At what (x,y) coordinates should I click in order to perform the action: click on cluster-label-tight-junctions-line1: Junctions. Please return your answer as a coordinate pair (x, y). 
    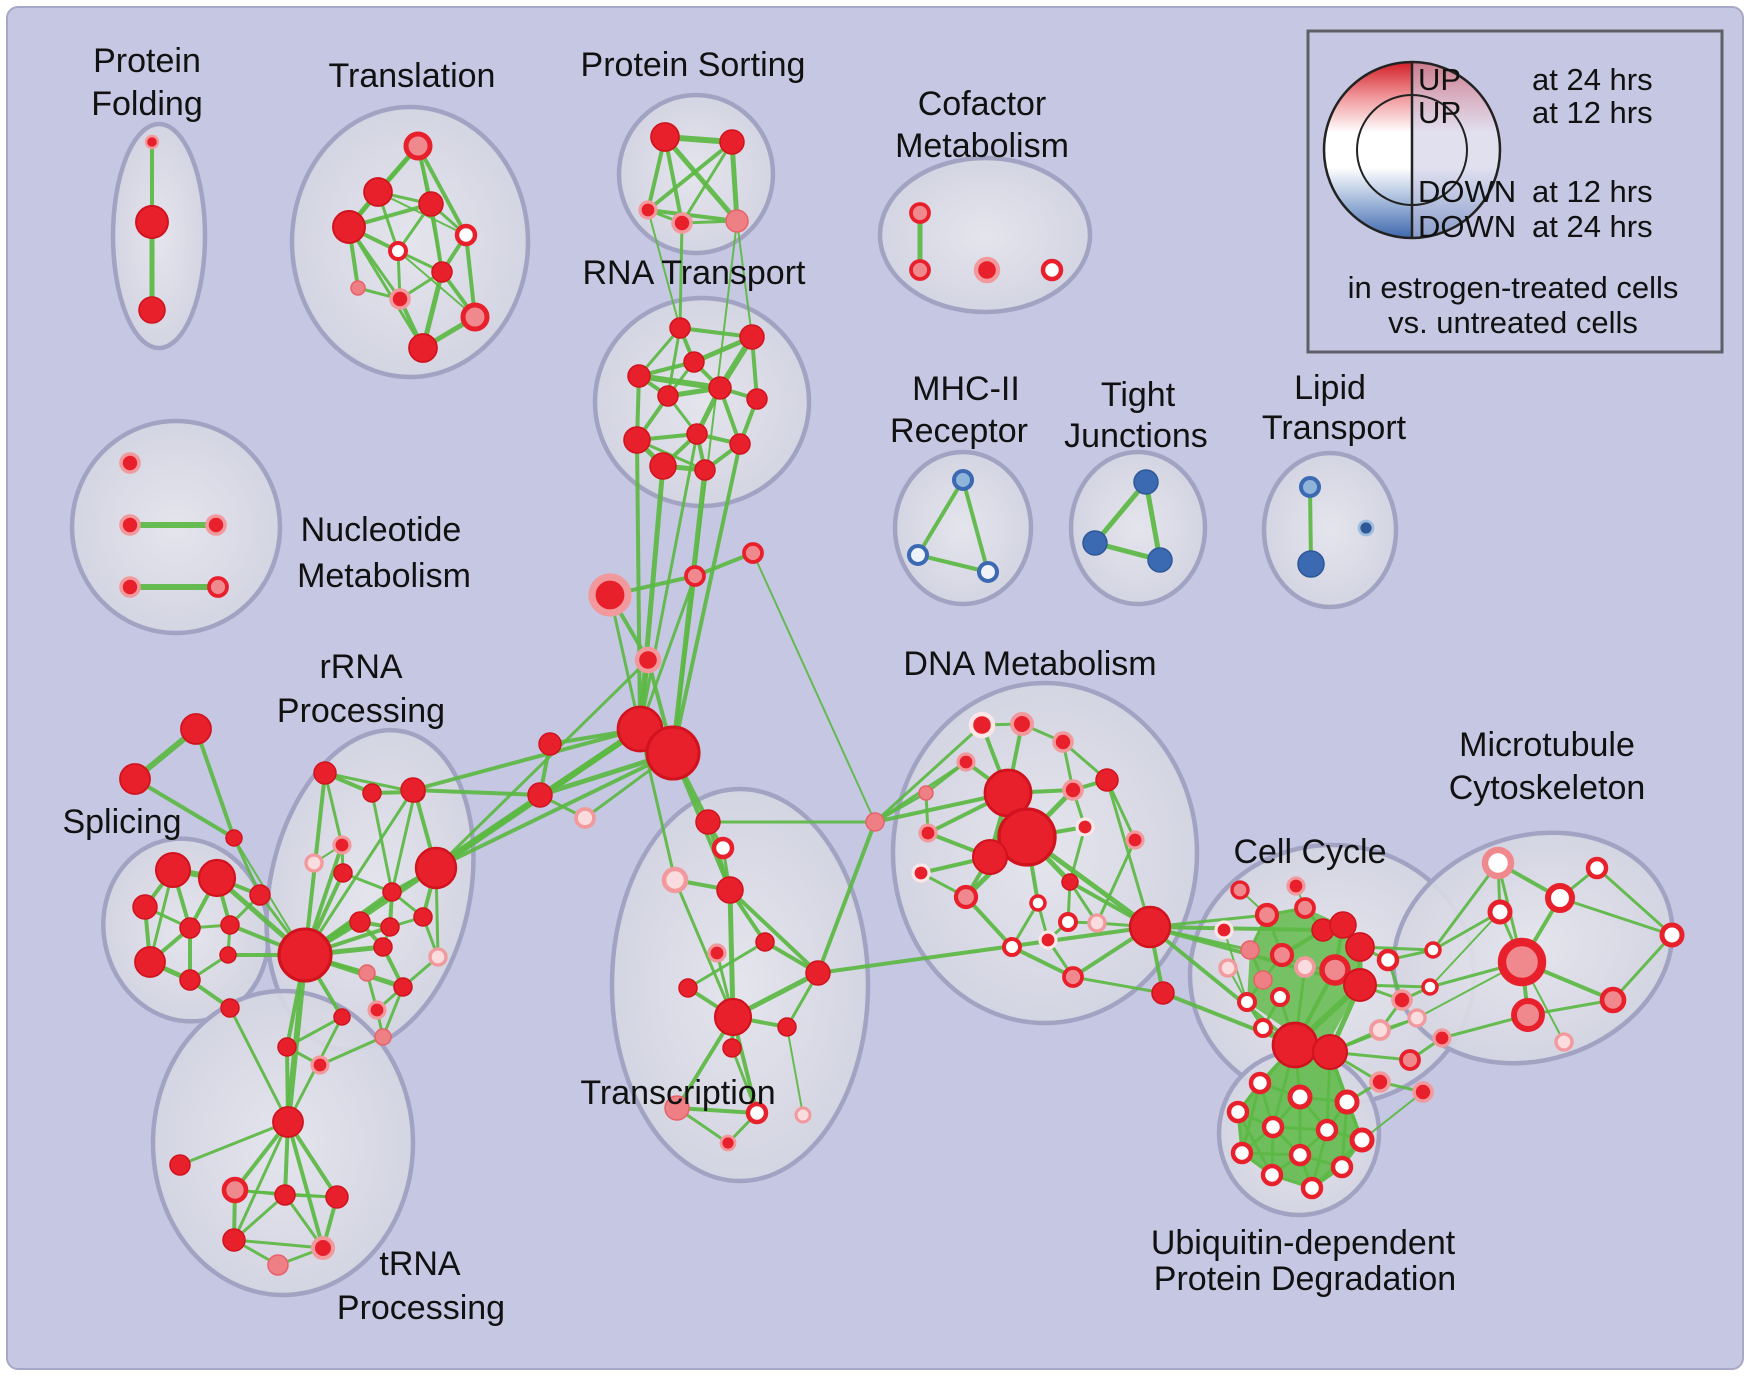
    Looking at the image, I should click on (1136, 436).